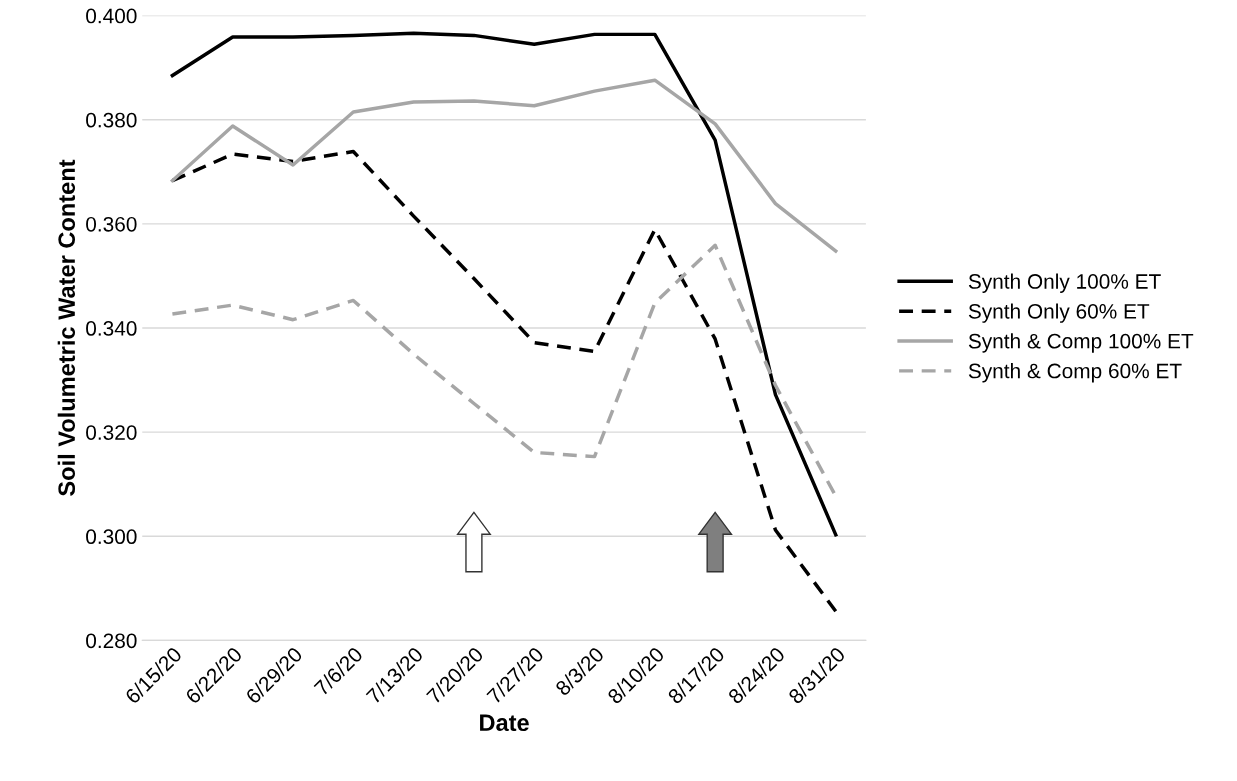 The image size is (1237, 781). Describe the element at coordinates (111, 432) in the screenshot. I see `y-tick-label: 0.320` at that location.